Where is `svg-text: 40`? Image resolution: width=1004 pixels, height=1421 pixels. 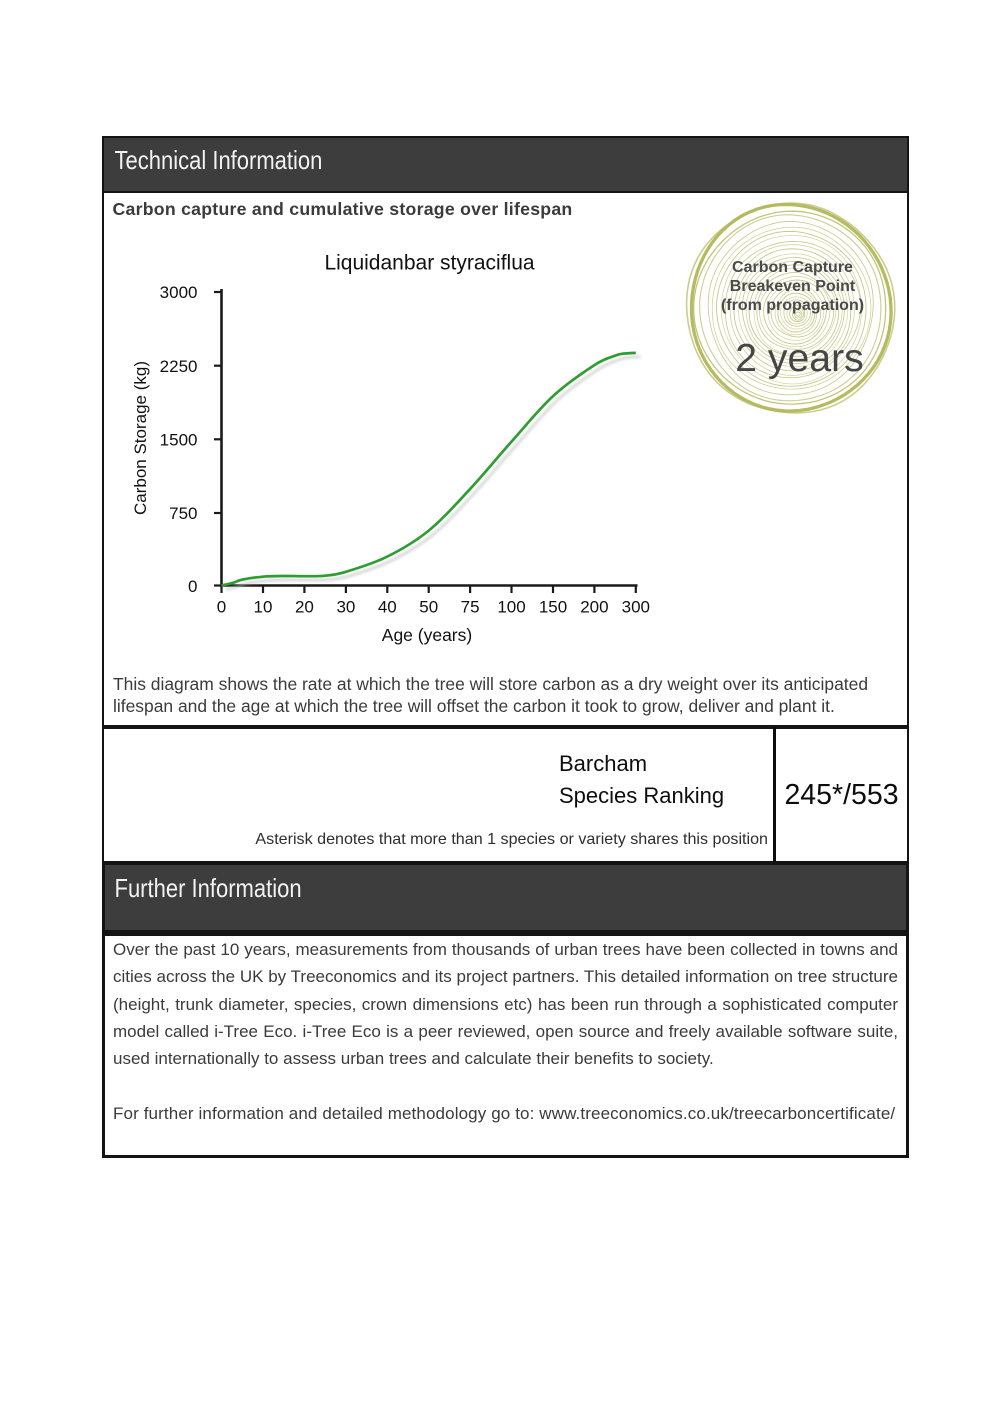 svg-text: 40 is located at coordinates (387, 607).